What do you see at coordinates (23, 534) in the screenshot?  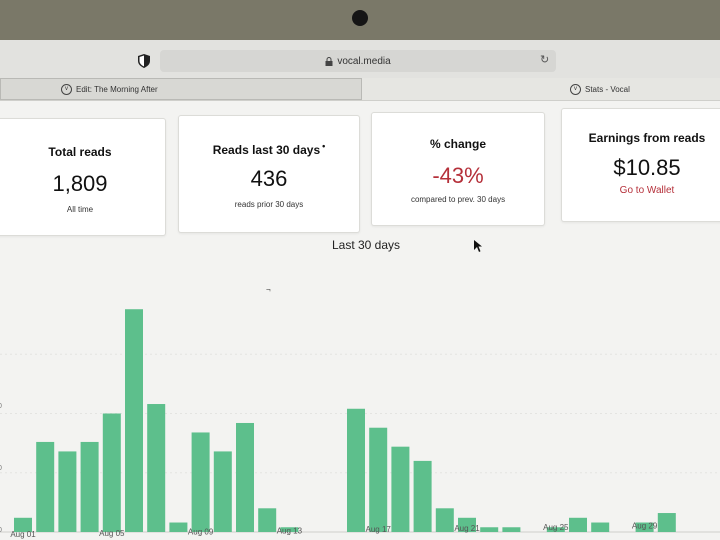 I see `x-tick-label: Aug 01` at bounding box center [23, 534].